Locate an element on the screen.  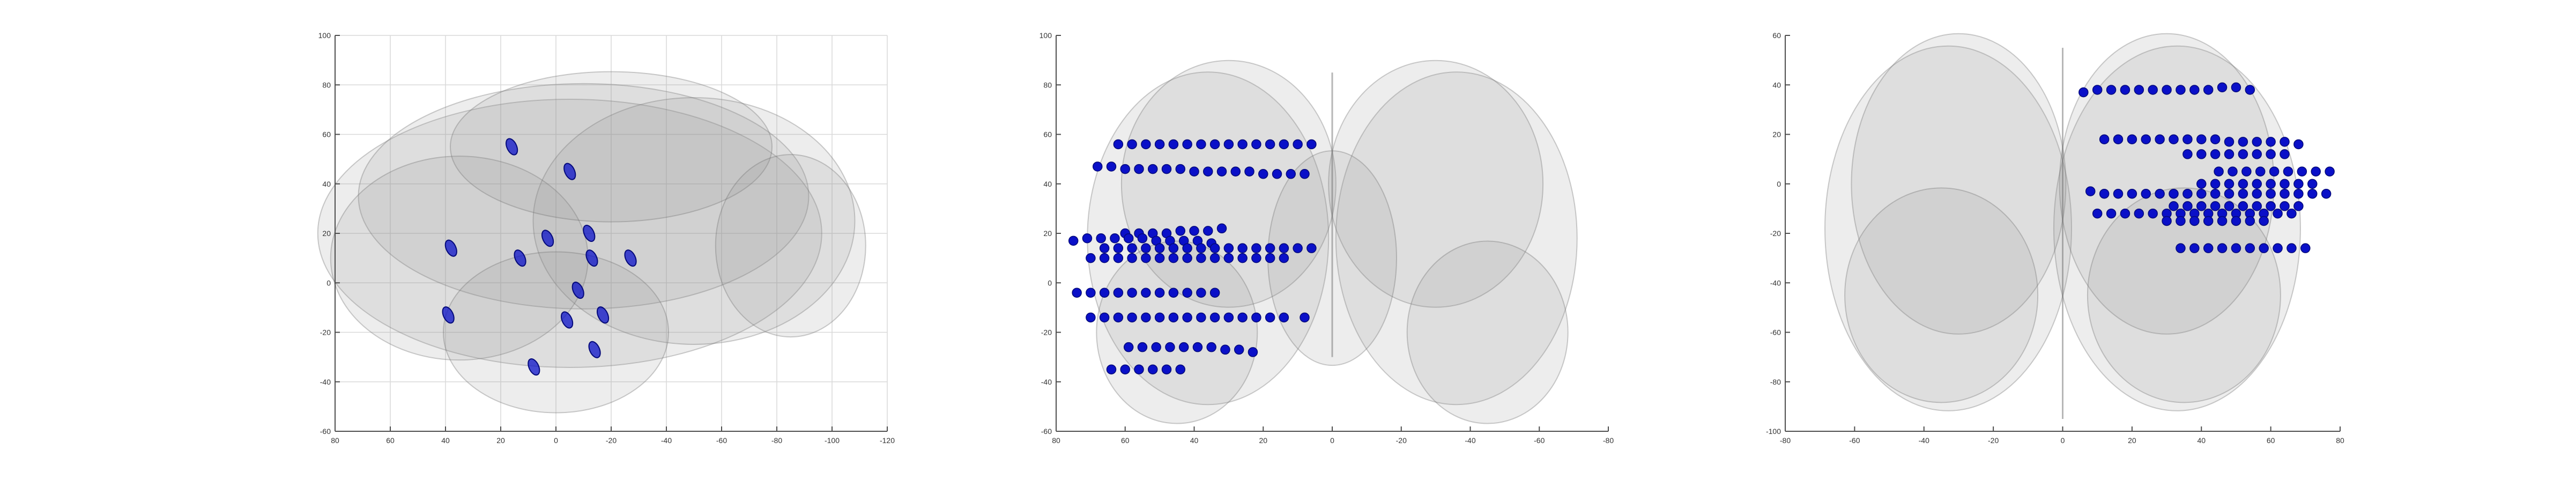
y-tick-label: 60 is located at coordinates (326, 134).